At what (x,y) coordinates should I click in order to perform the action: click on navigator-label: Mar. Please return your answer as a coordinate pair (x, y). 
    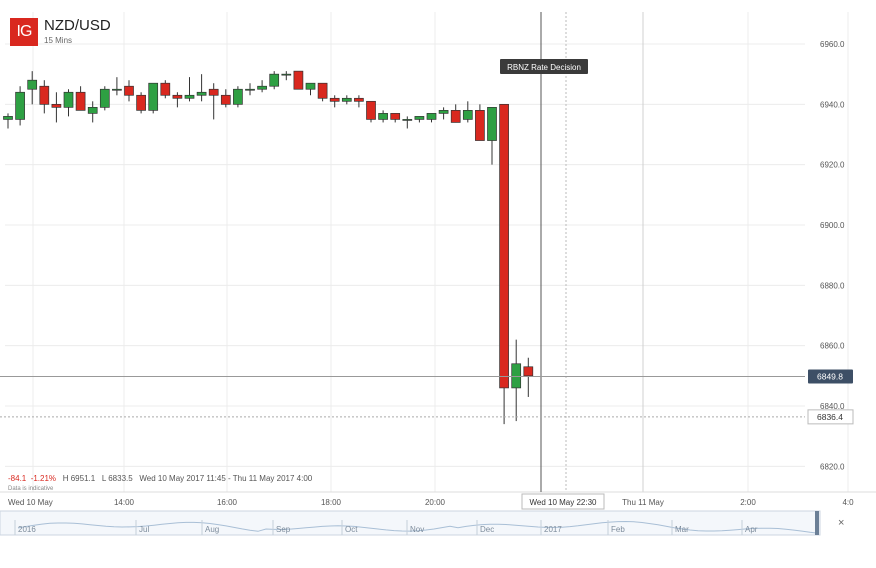
    Looking at the image, I should click on (682, 529).